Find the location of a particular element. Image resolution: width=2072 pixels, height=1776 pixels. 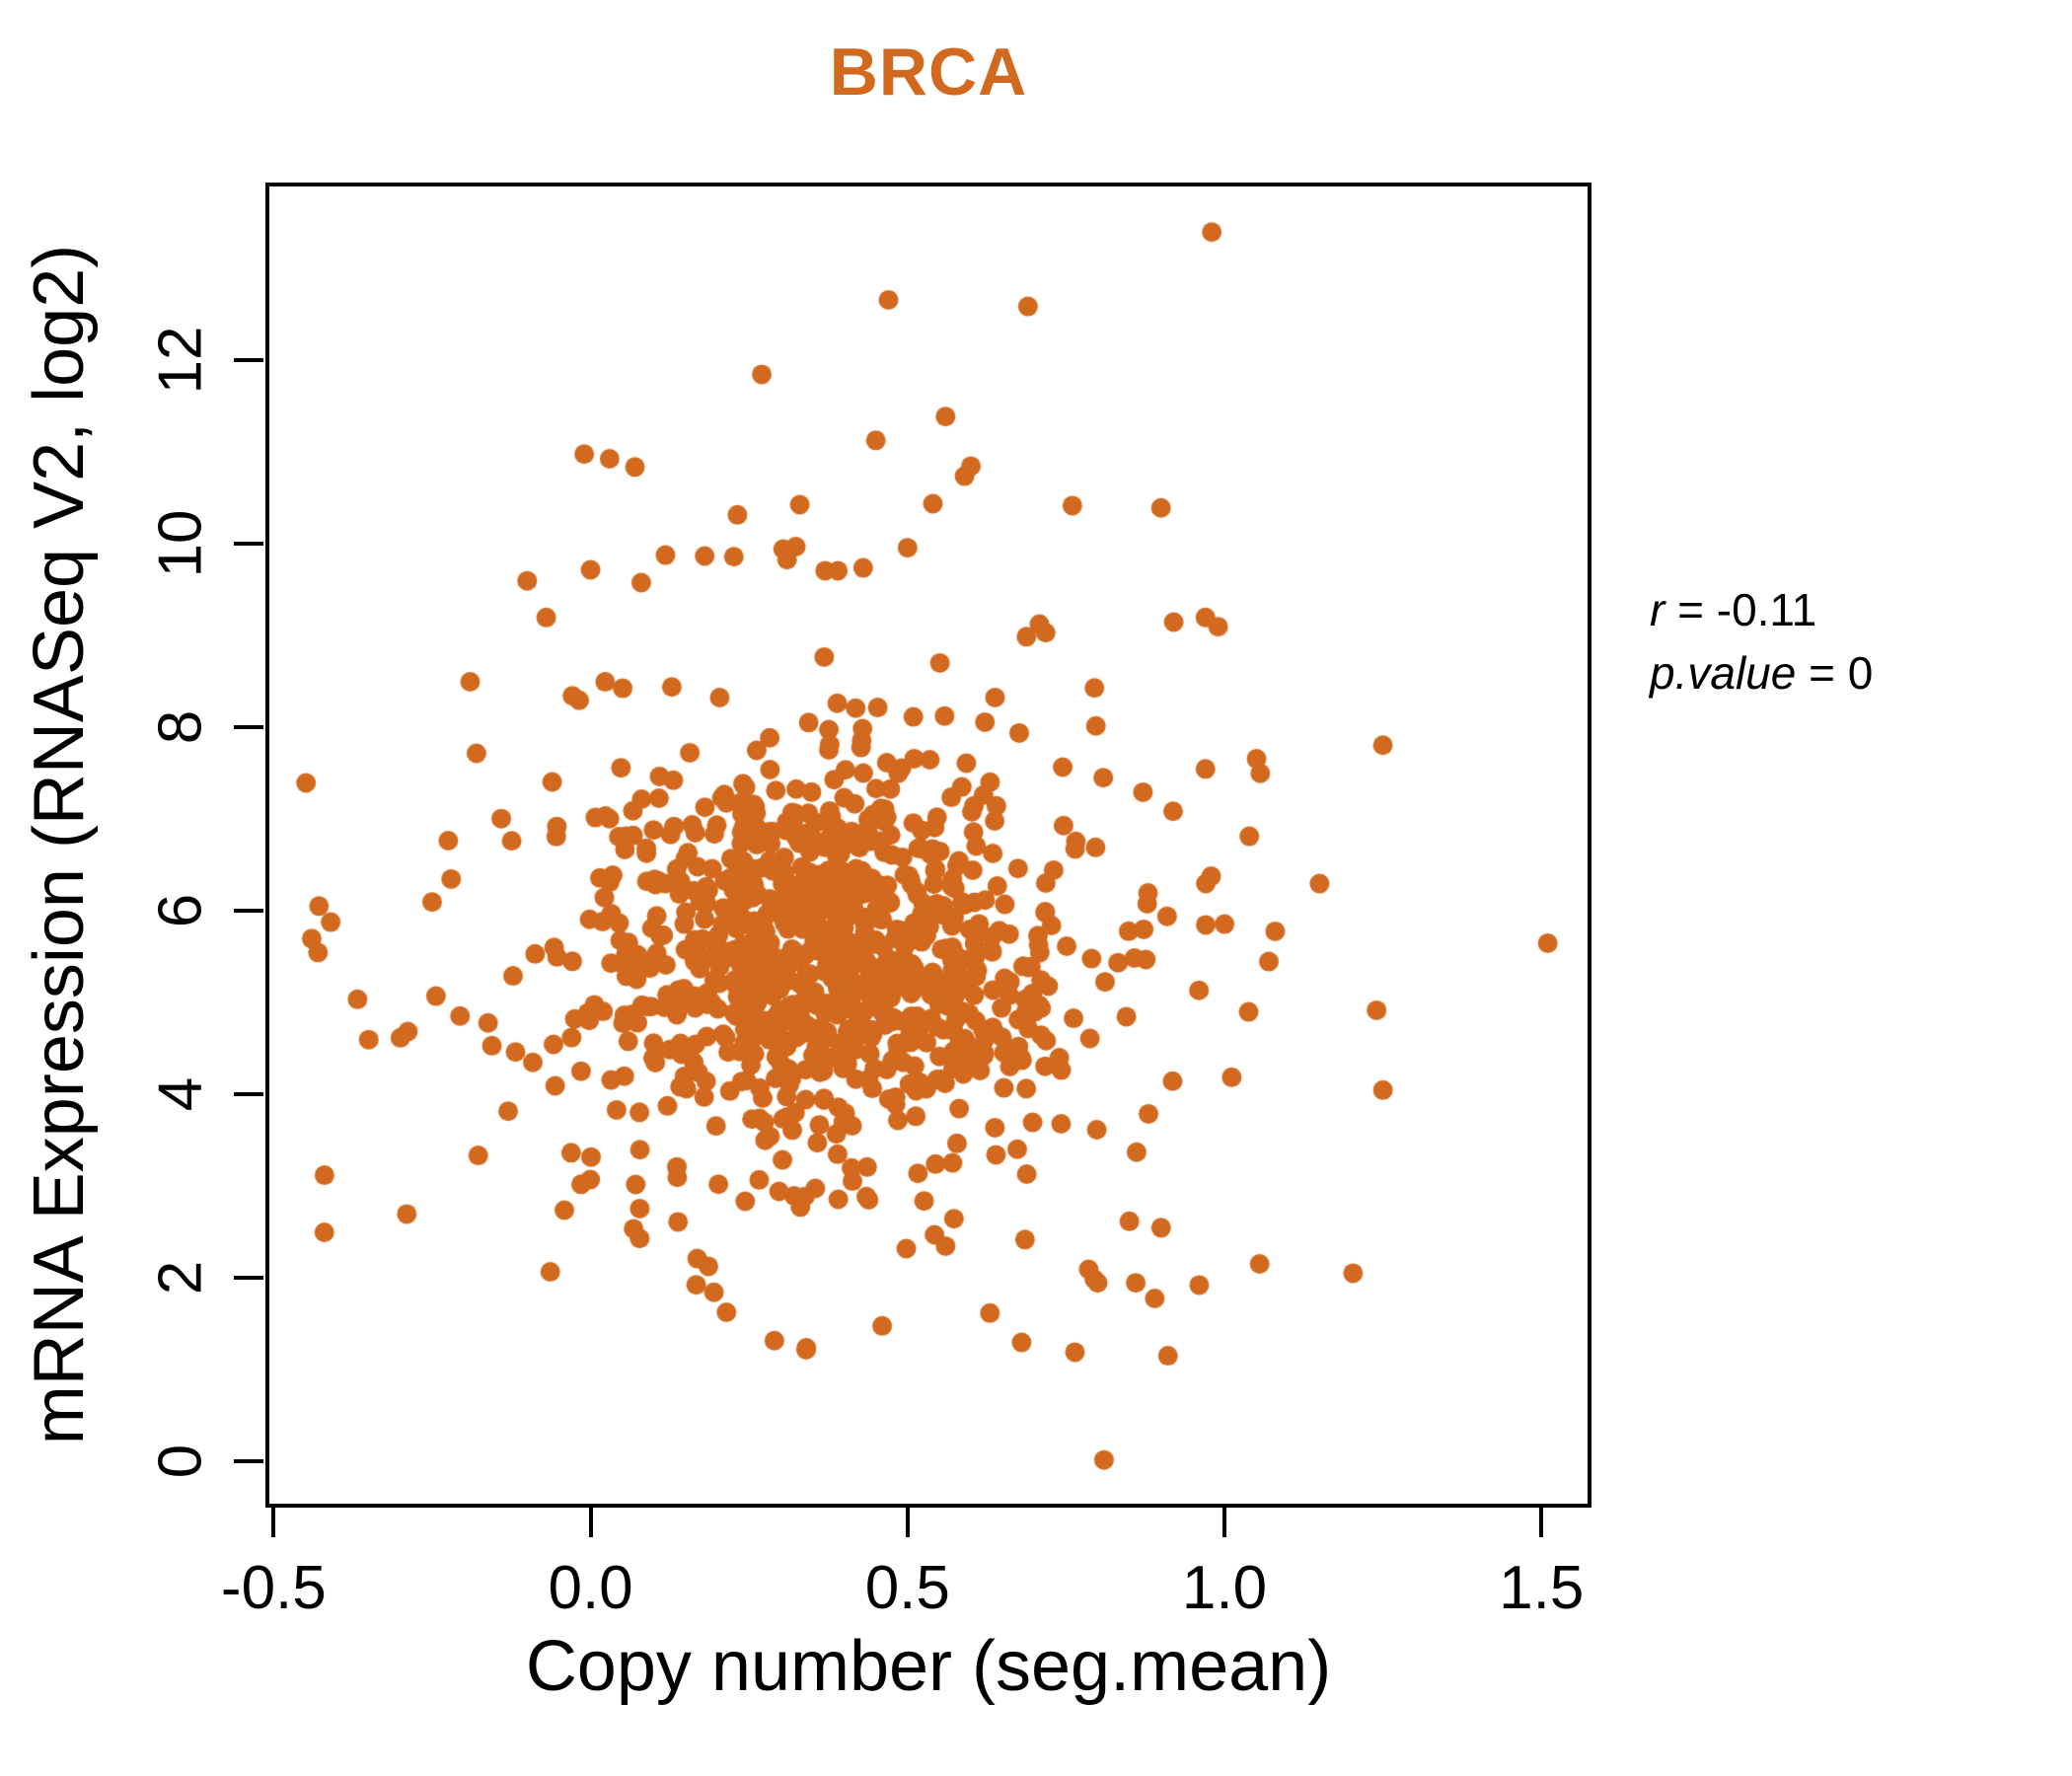

y-tick-label: 10 is located at coordinates (180, 544).